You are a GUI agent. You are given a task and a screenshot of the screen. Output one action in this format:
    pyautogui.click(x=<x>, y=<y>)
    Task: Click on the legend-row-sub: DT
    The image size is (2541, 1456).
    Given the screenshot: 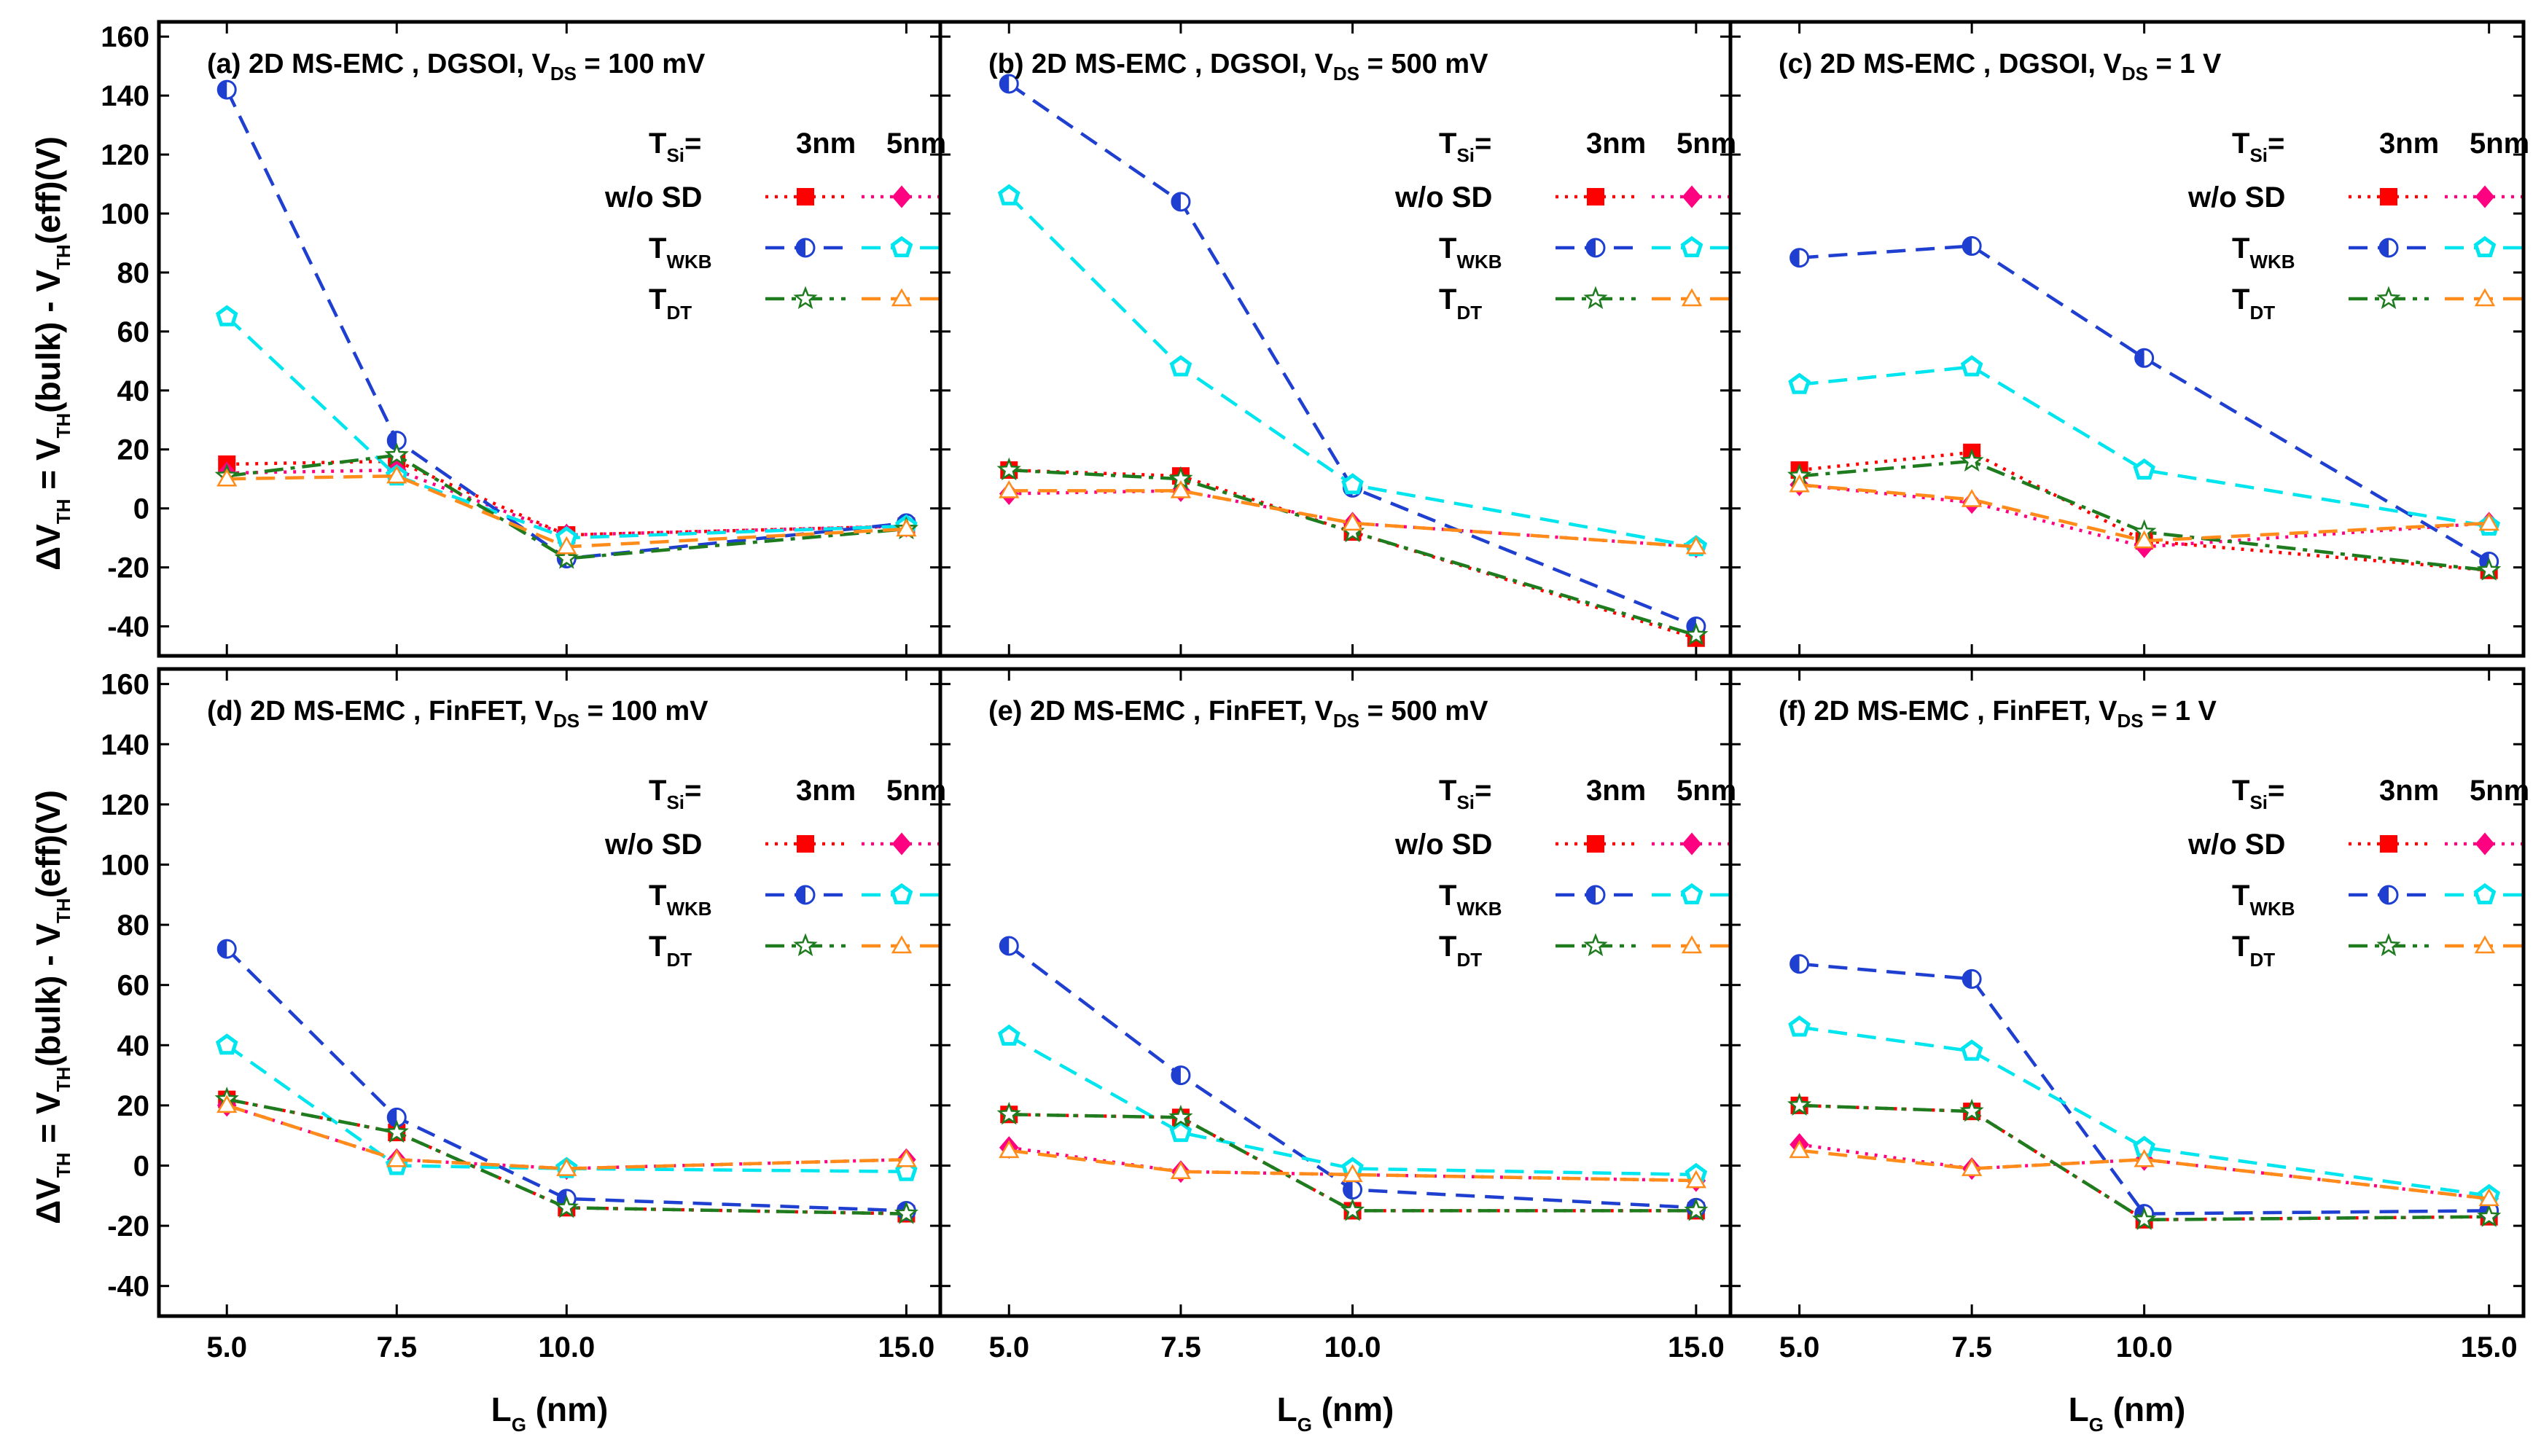 What is the action you would take?
    pyautogui.click(x=1469, y=960)
    